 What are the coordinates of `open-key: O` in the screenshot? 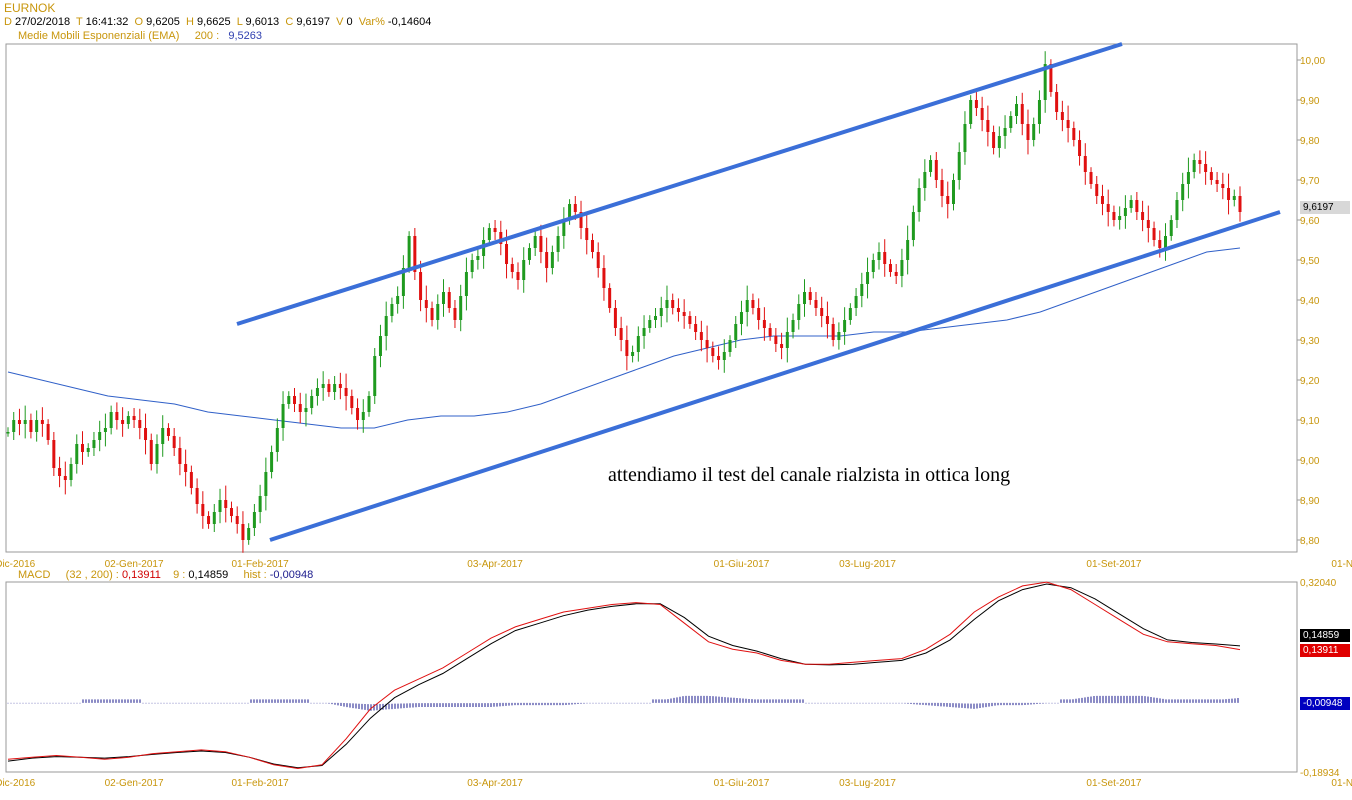 It's located at (139, 22).